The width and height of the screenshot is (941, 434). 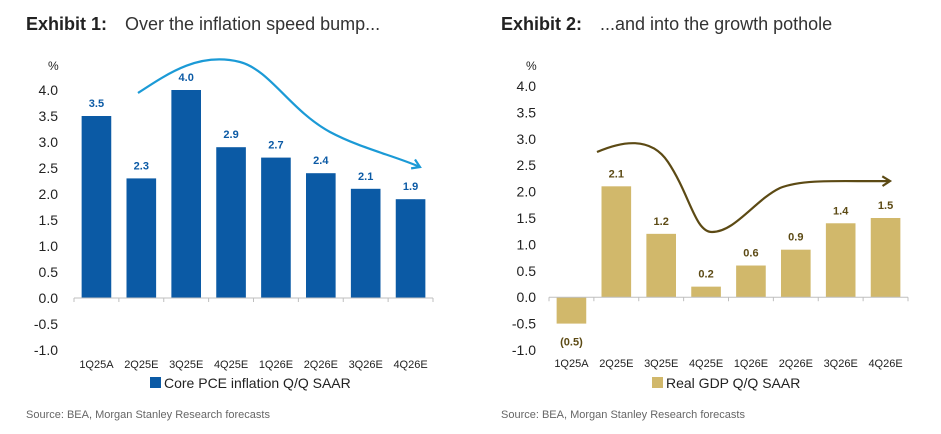 I want to click on data-label: 0.9, so click(x=795, y=238).